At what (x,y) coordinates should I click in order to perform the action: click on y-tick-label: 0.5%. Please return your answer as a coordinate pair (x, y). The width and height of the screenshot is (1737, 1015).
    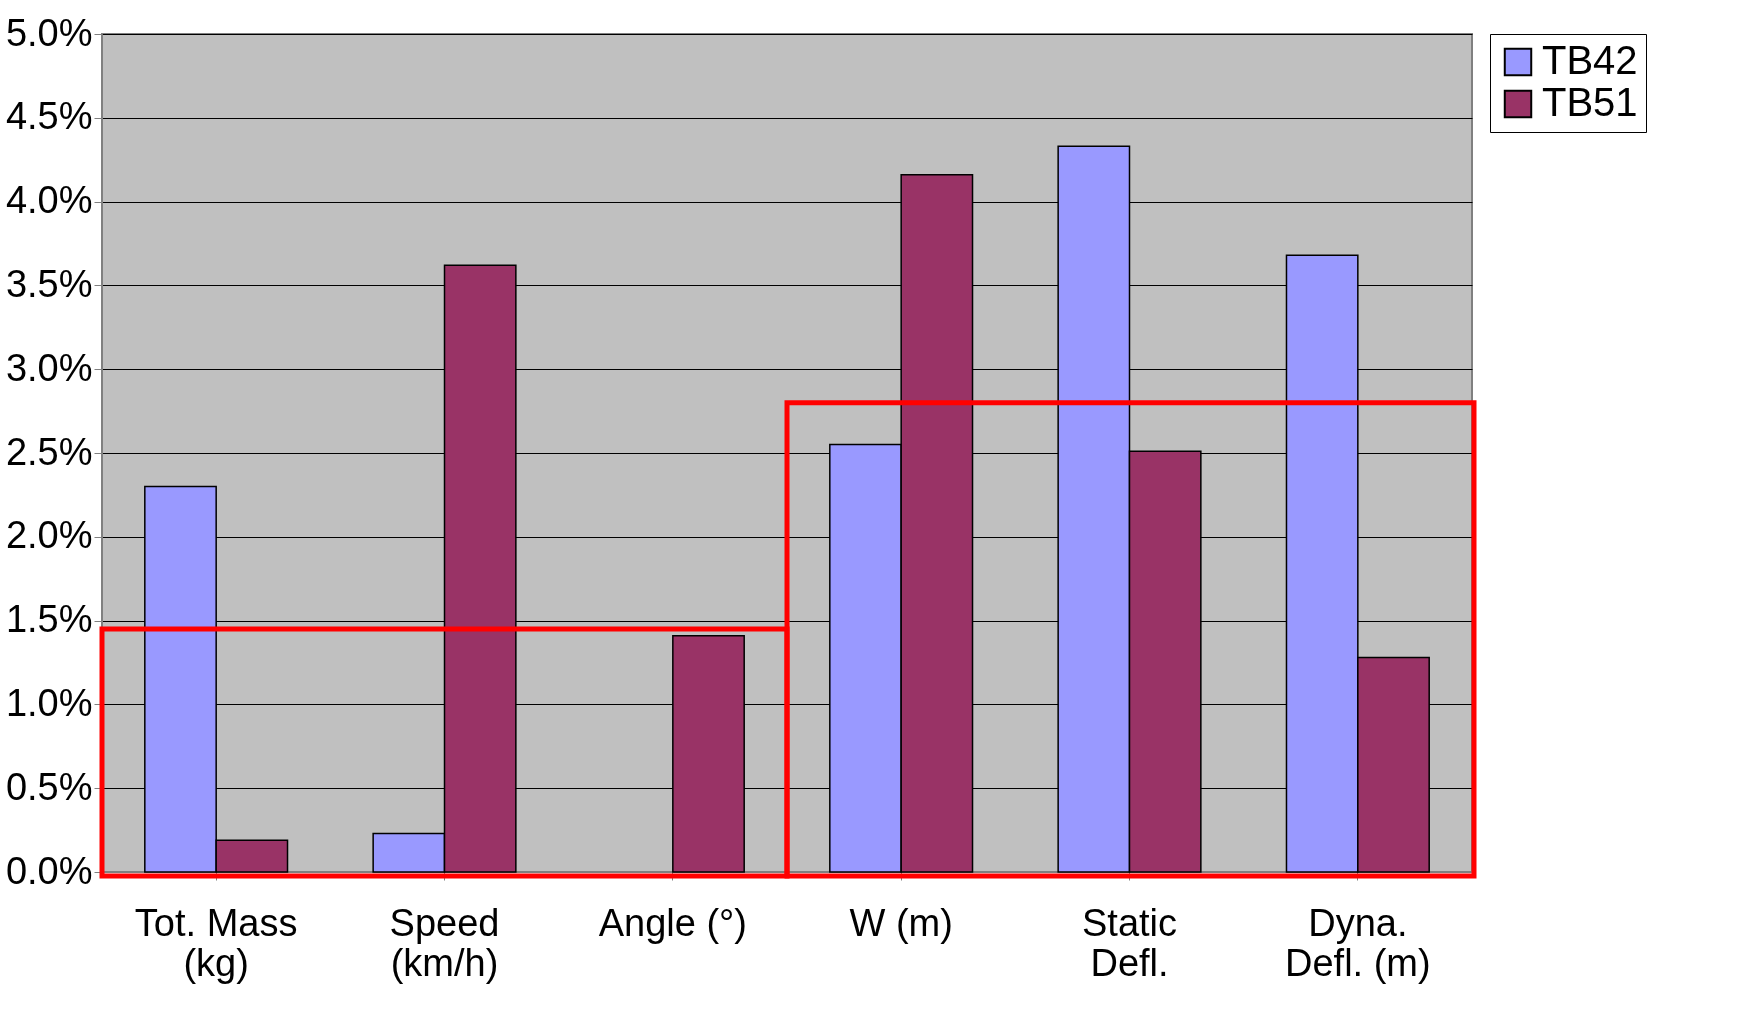
    Looking at the image, I should click on (49, 786).